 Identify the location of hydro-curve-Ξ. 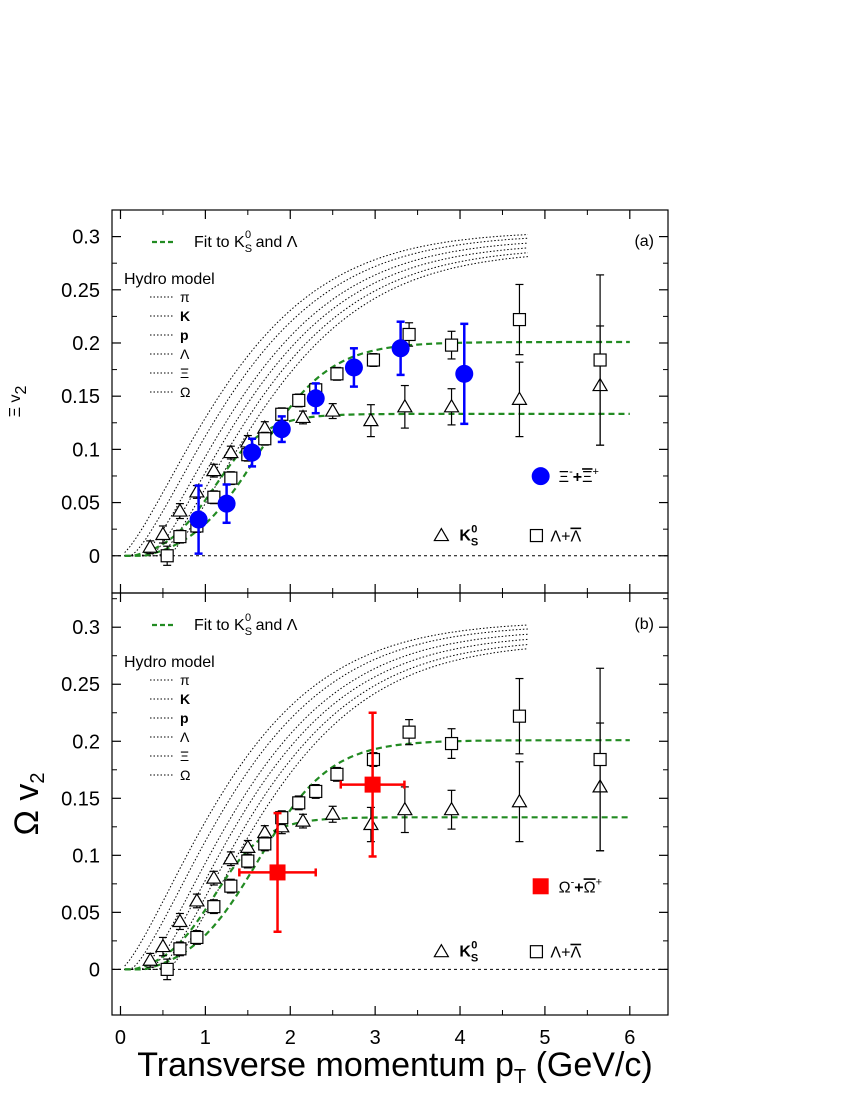
(326, 807).